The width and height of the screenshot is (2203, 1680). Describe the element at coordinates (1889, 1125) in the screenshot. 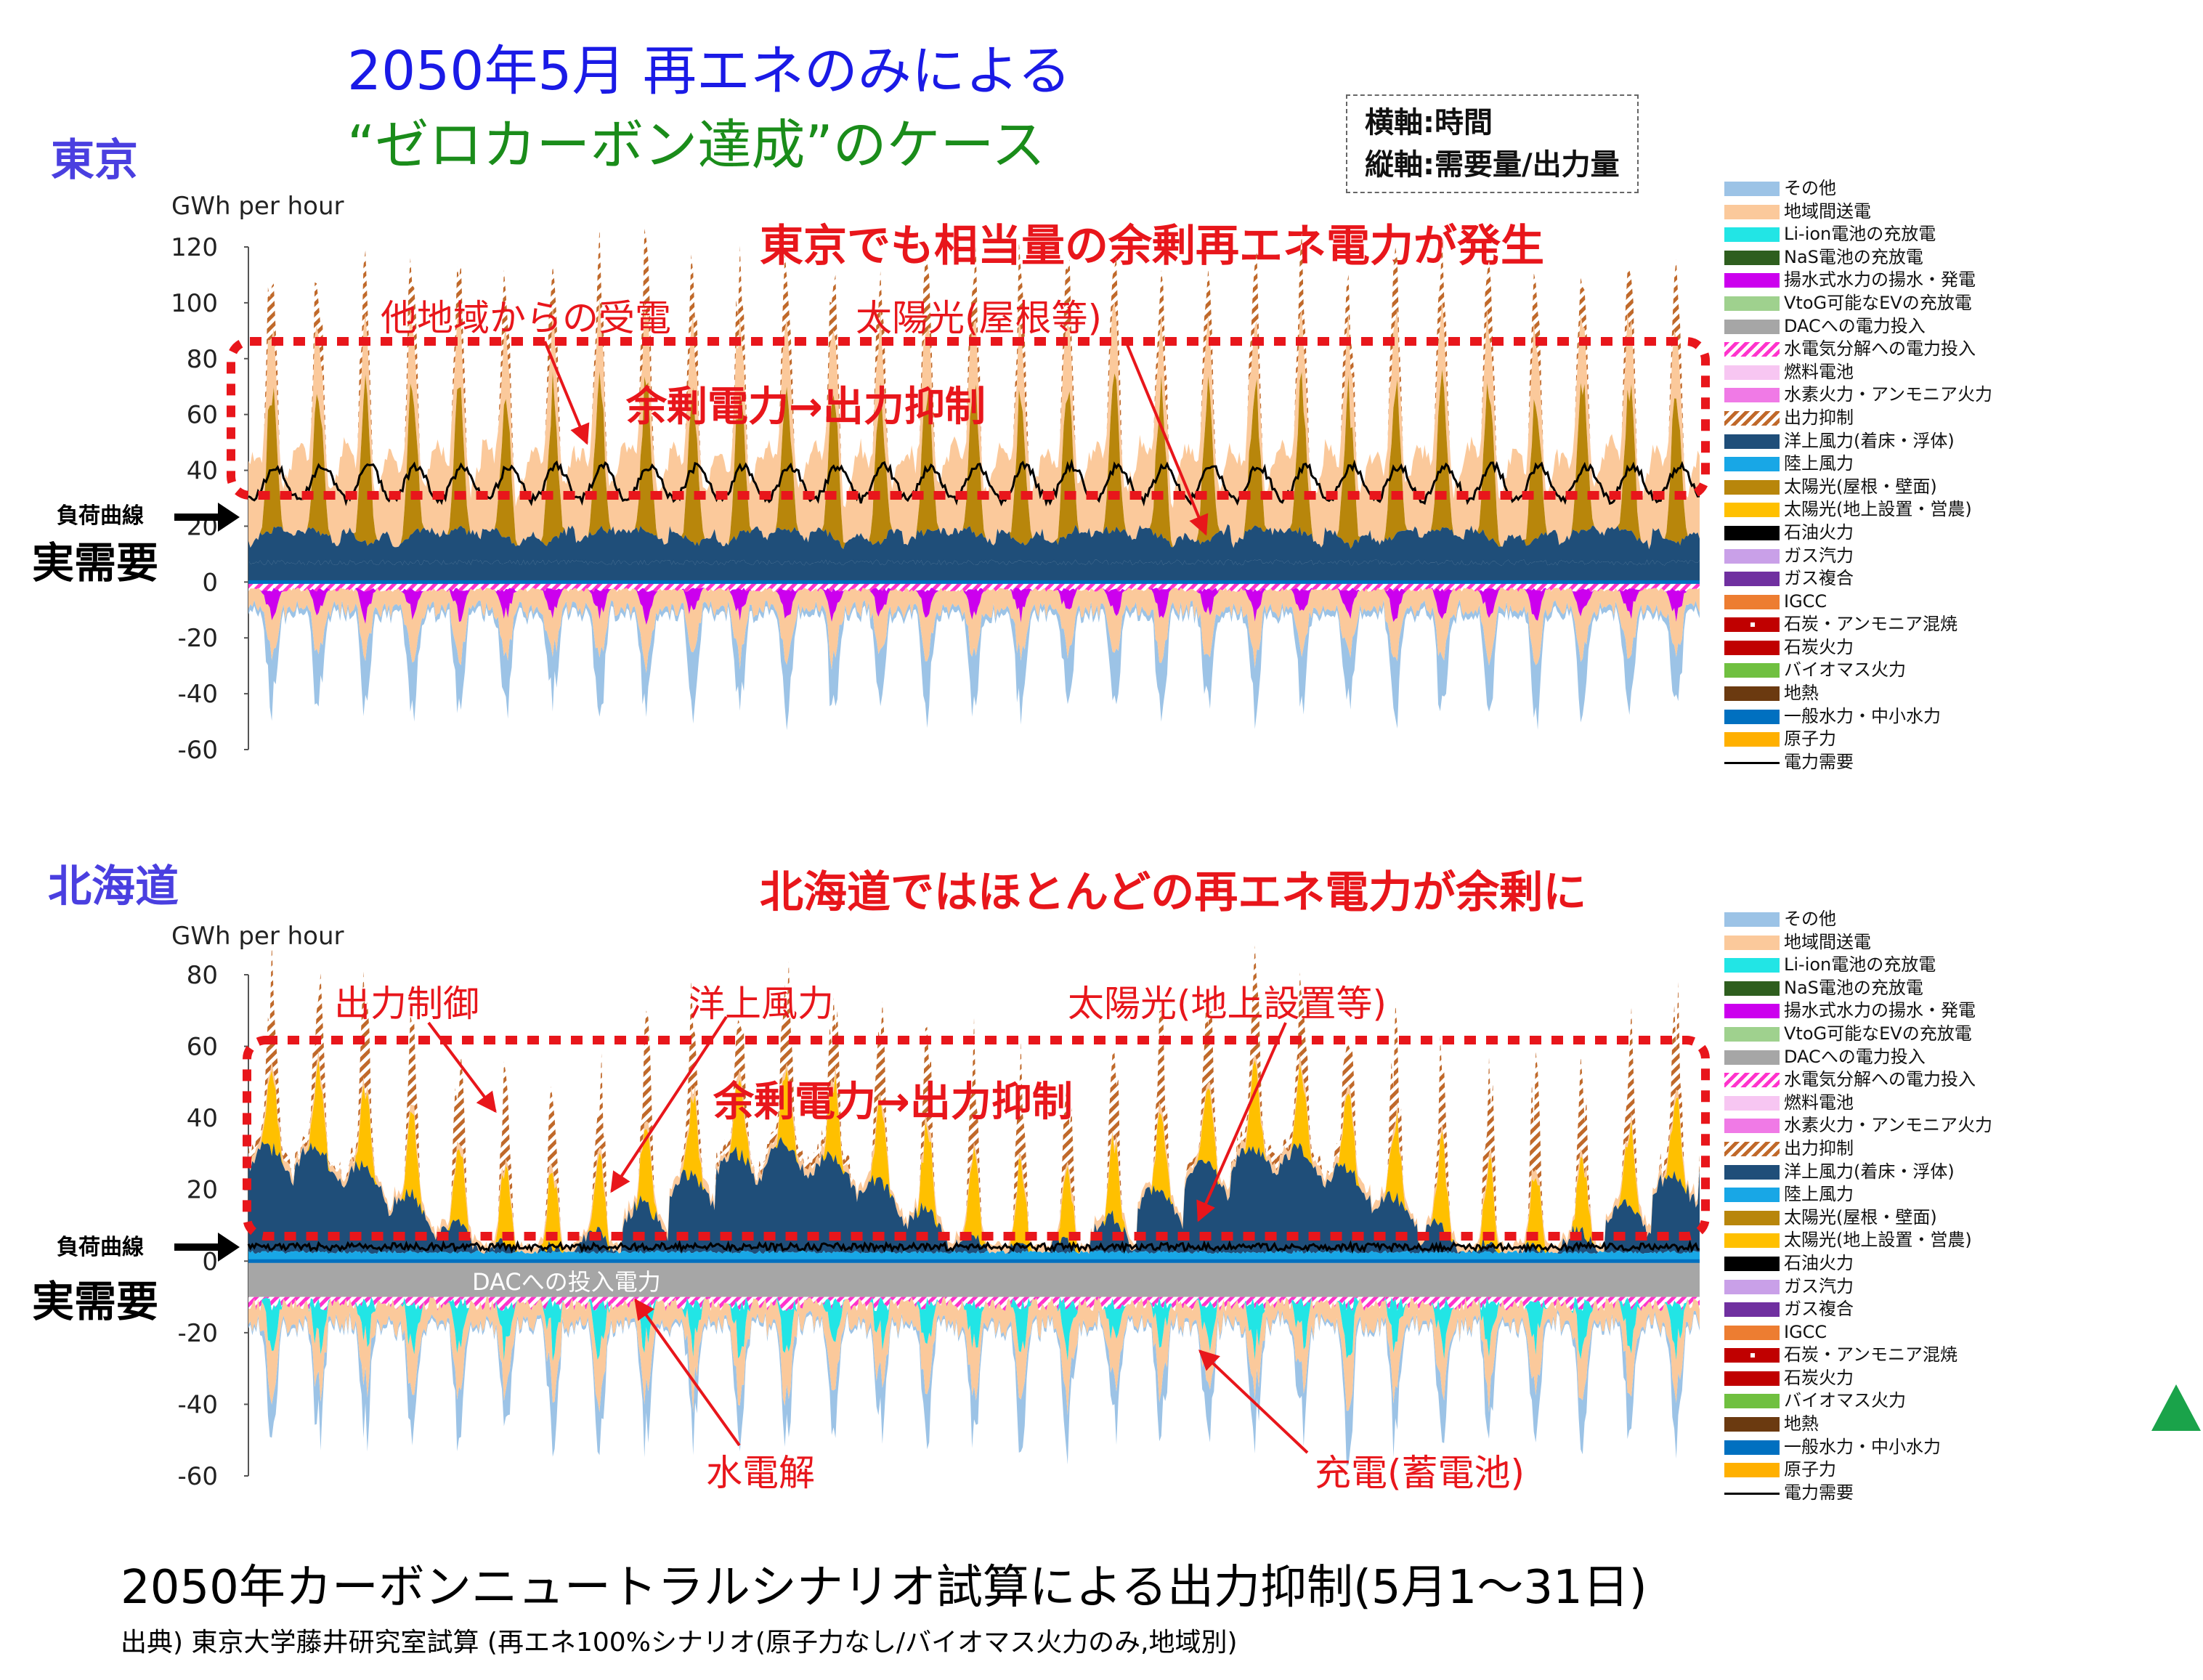

I see `legend-label: 水素火力・アンモニア火力` at that location.